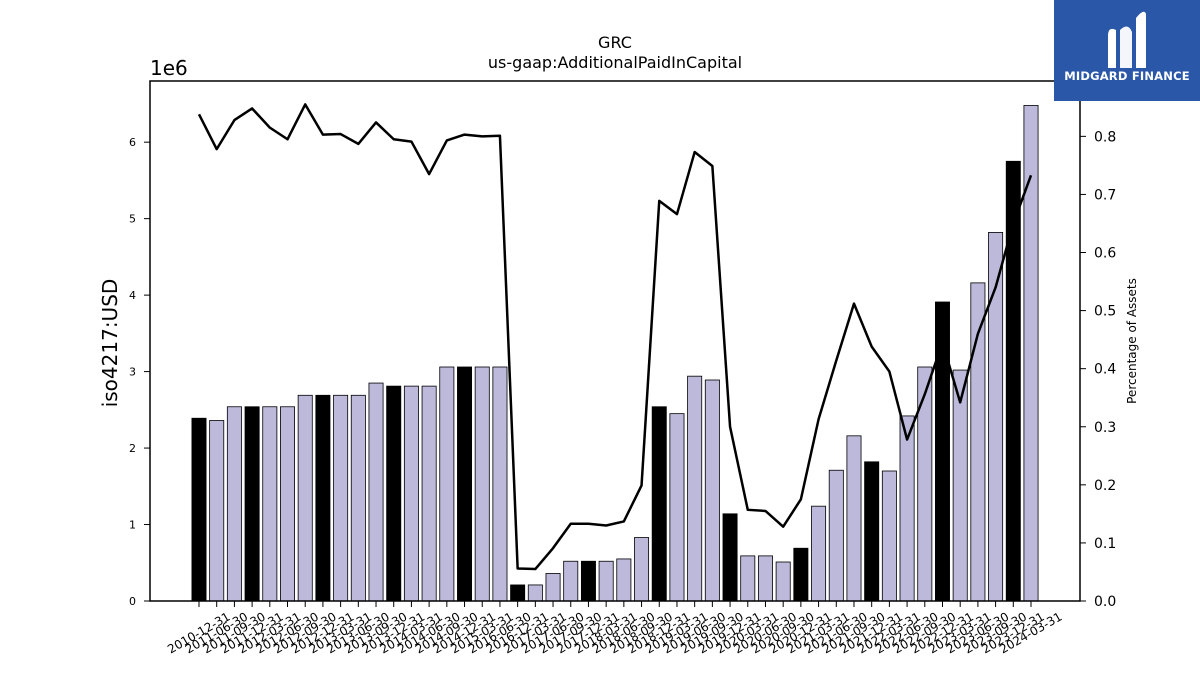 This screenshot has width=1200, height=675. What do you see at coordinates (132, 525) in the screenshot?
I see `y-tick-label: 1` at bounding box center [132, 525].